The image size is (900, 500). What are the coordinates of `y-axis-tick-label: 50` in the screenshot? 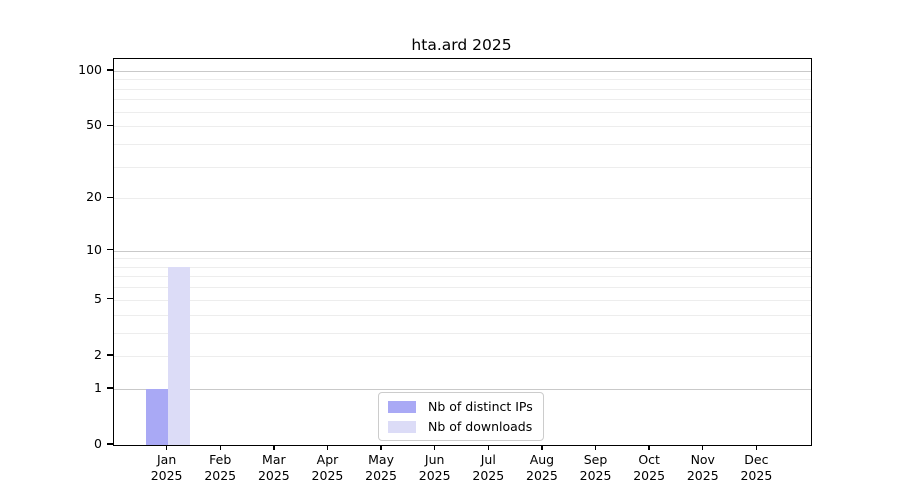 It's located at (94, 125).